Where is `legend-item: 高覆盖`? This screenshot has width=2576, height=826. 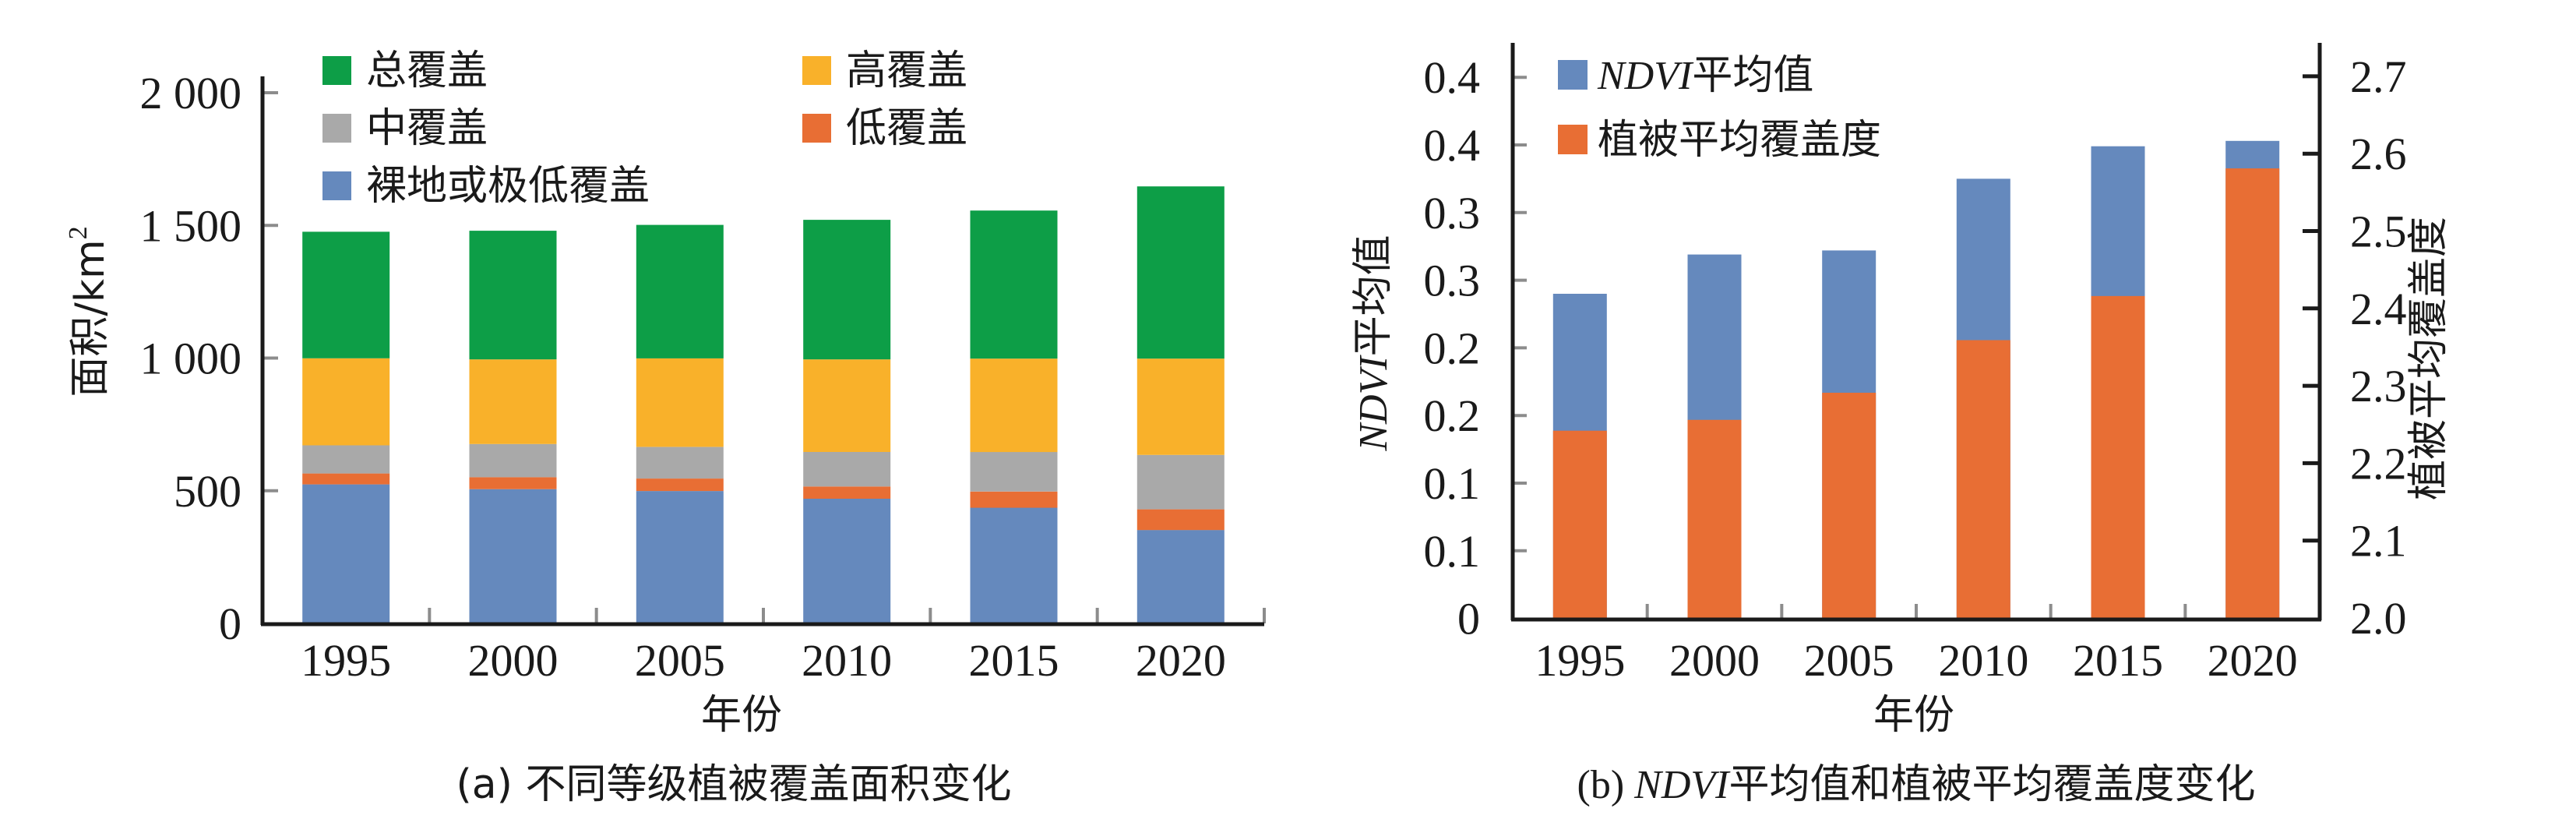
legend-item: 高覆盖 is located at coordinates (885, 71).